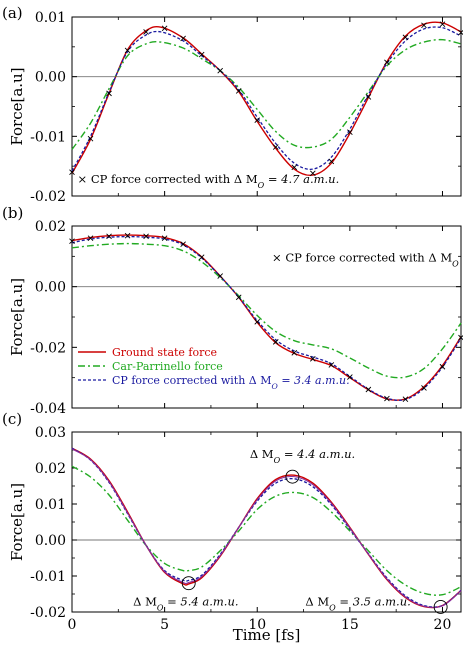 The width and height of the screenshot is (463, 654). I want to click on legend-entry-tail: = 3.4 a.m.u., so click(314, 380).